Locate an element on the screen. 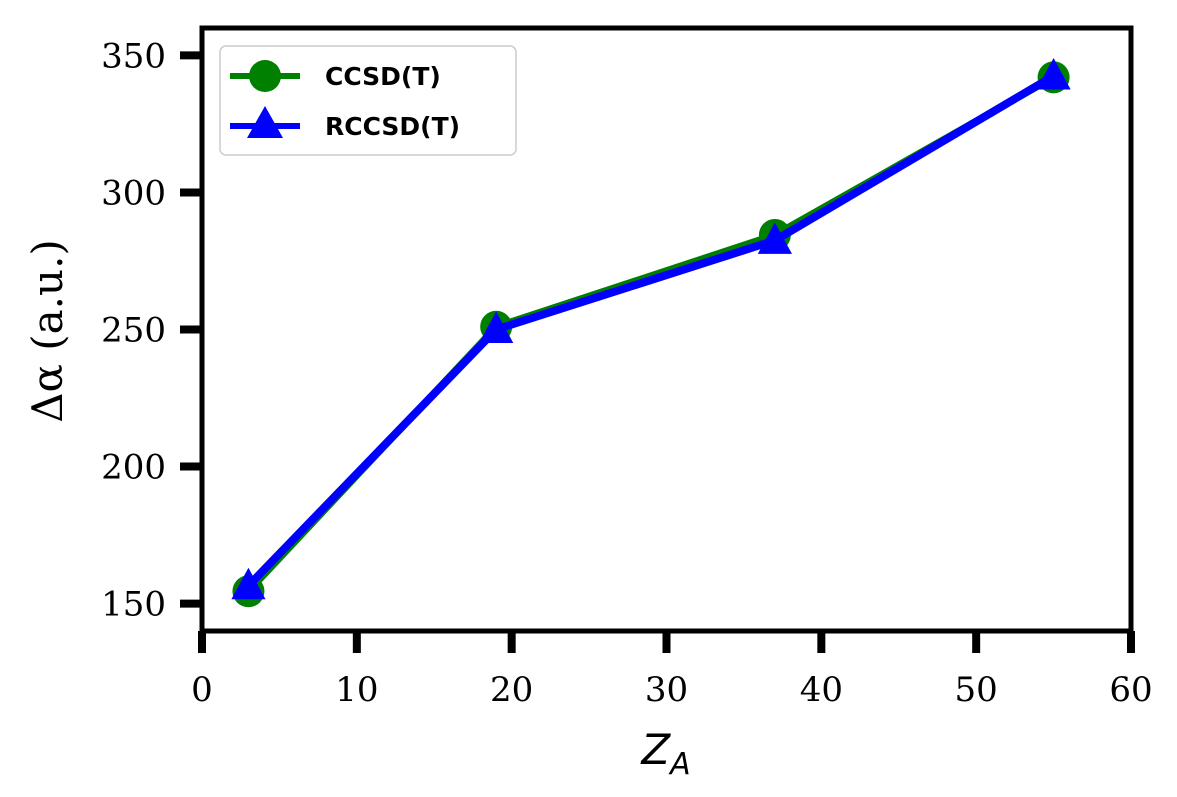  x-tick-label-5: 50 is located at coordinates (976, 690).